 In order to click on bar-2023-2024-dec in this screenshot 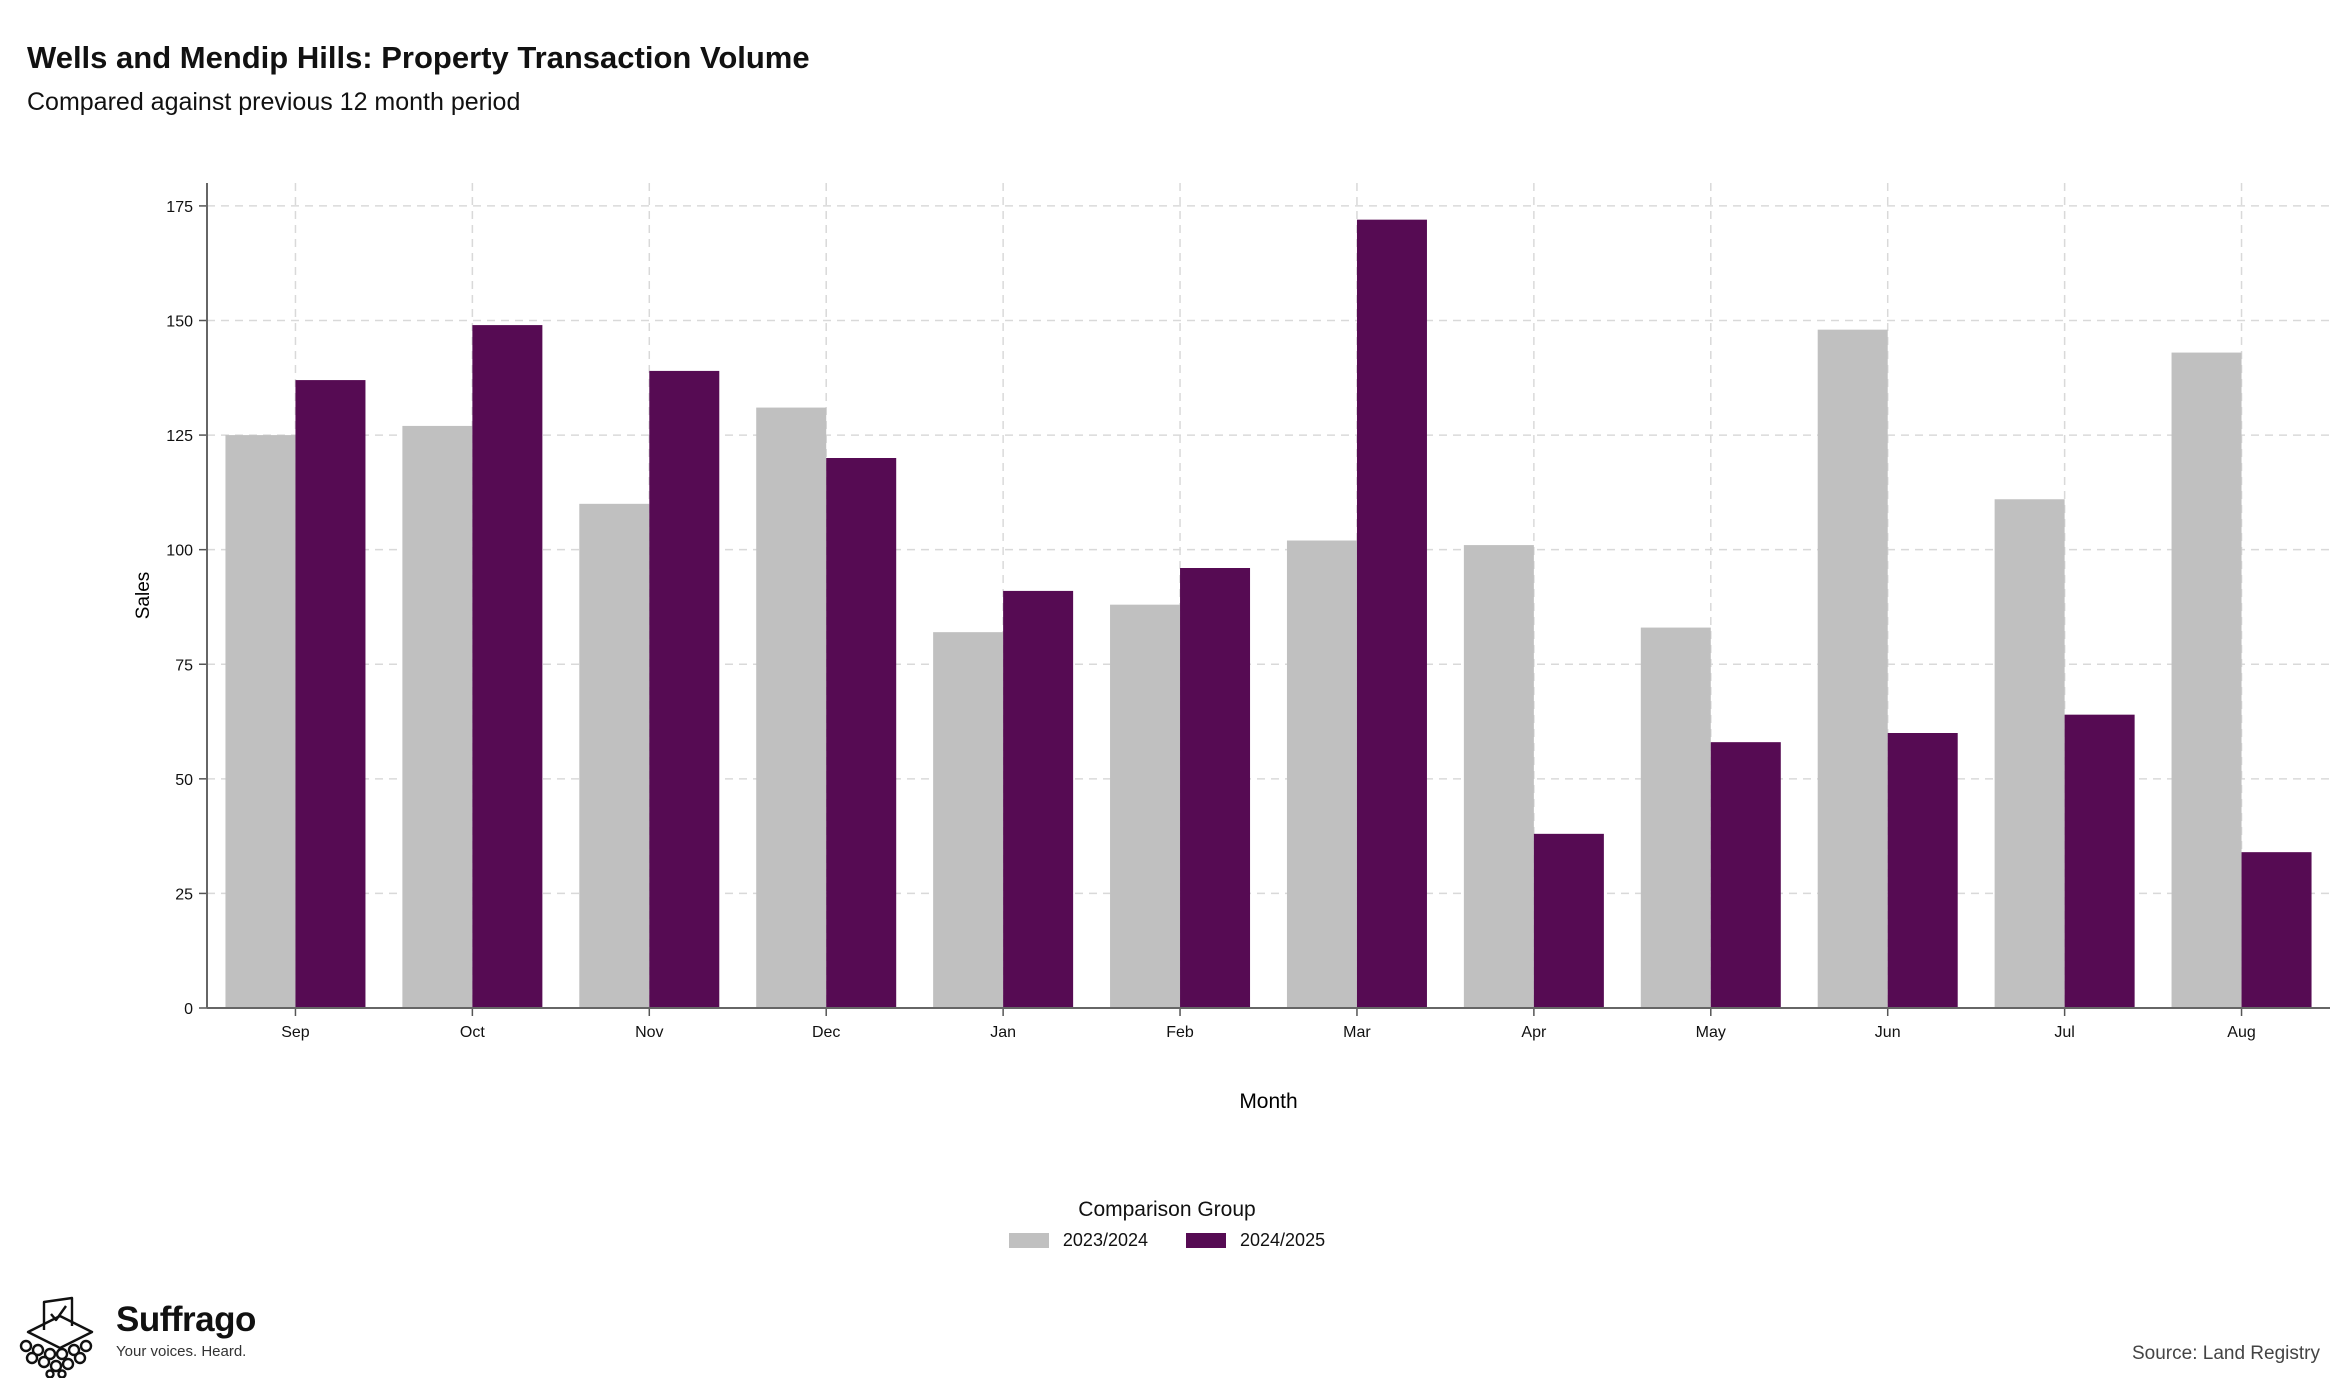, I will do `click(791, 707)`.